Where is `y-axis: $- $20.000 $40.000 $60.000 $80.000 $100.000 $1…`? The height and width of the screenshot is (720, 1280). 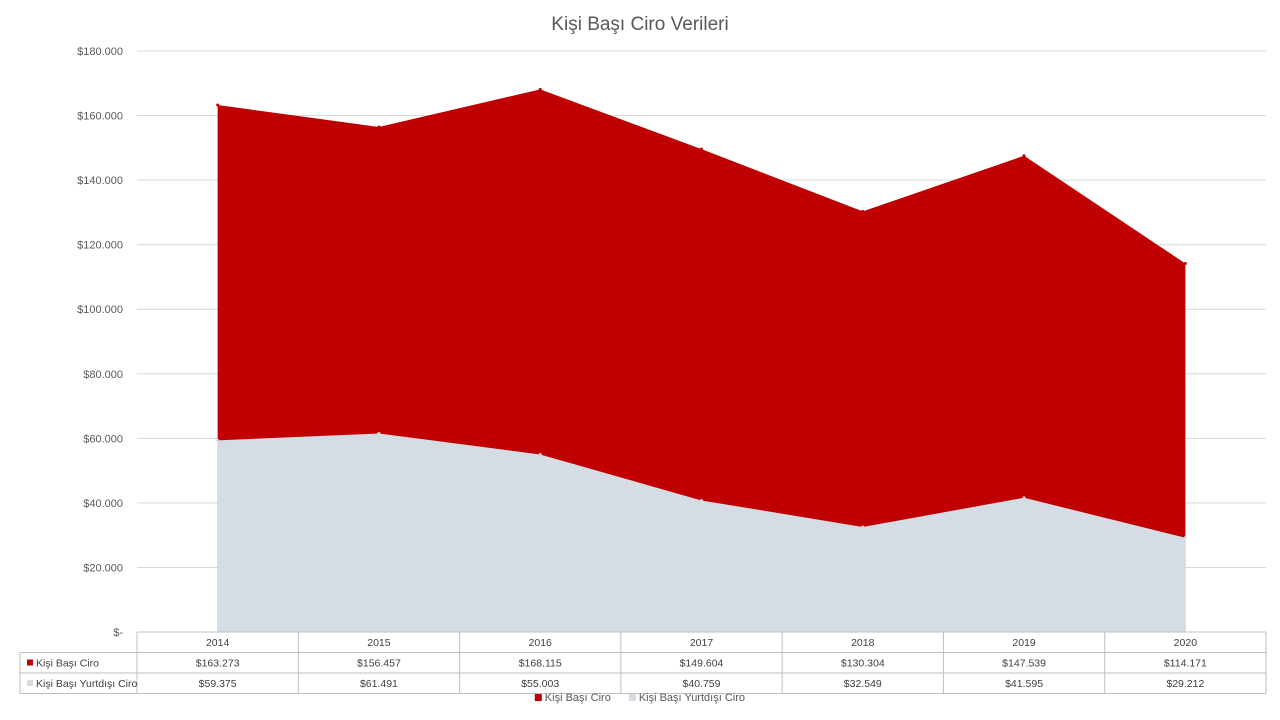
y-axis: $- $20.000 $40.000 $60.000 $80.000 $100.000 $1… is located at coordinates (100, 342).